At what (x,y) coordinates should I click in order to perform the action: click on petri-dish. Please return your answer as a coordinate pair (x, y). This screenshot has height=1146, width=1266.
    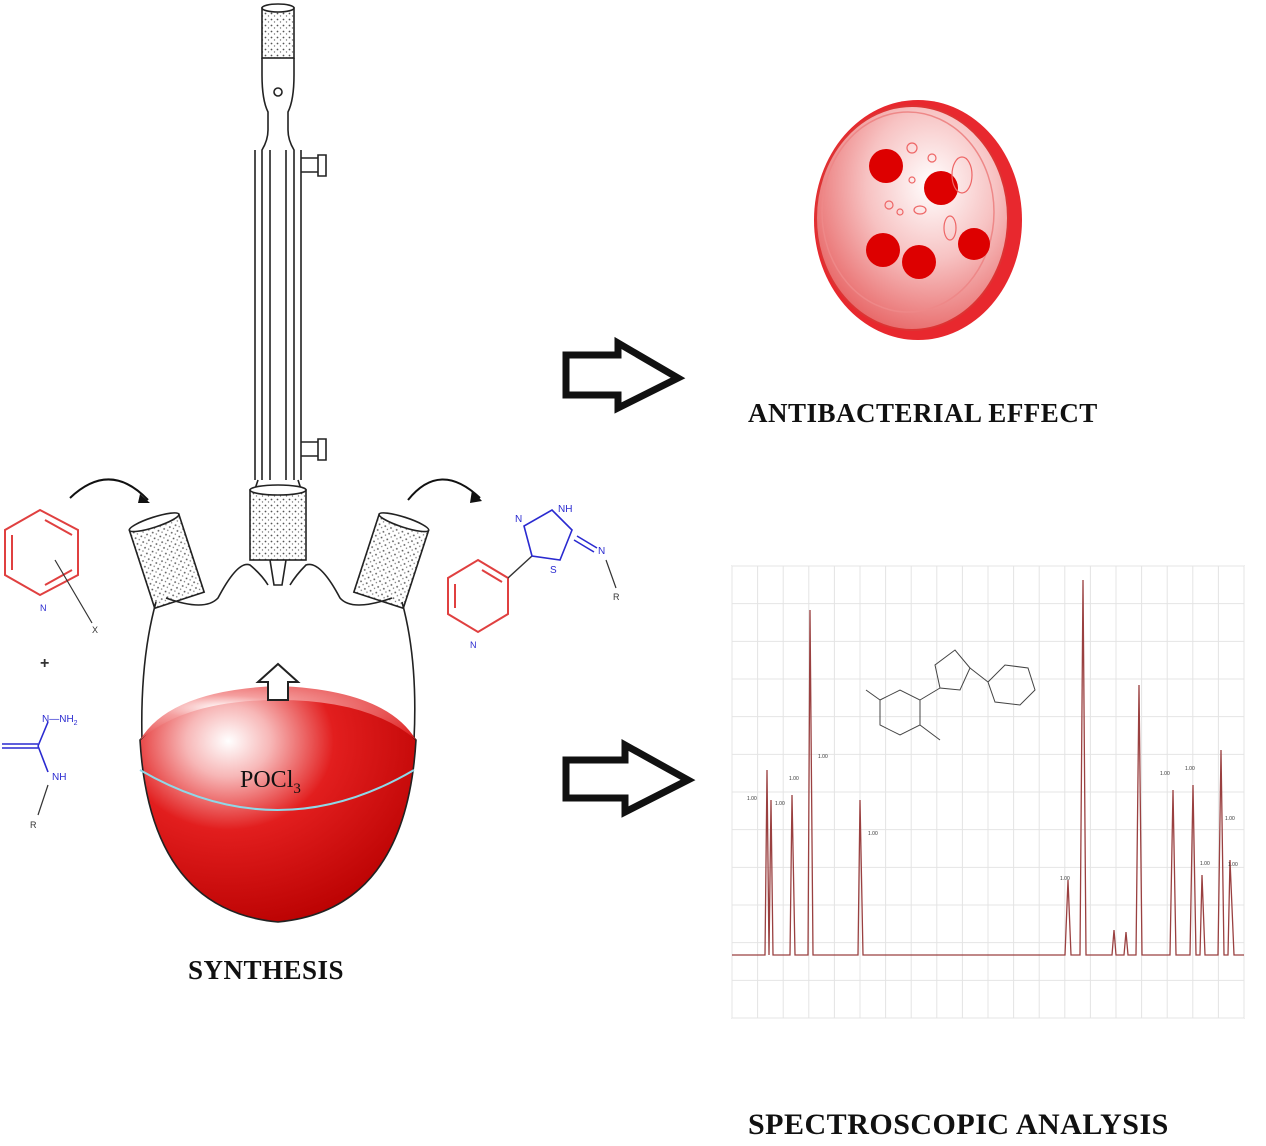
    Looking at the image, I should click on (918, 220).